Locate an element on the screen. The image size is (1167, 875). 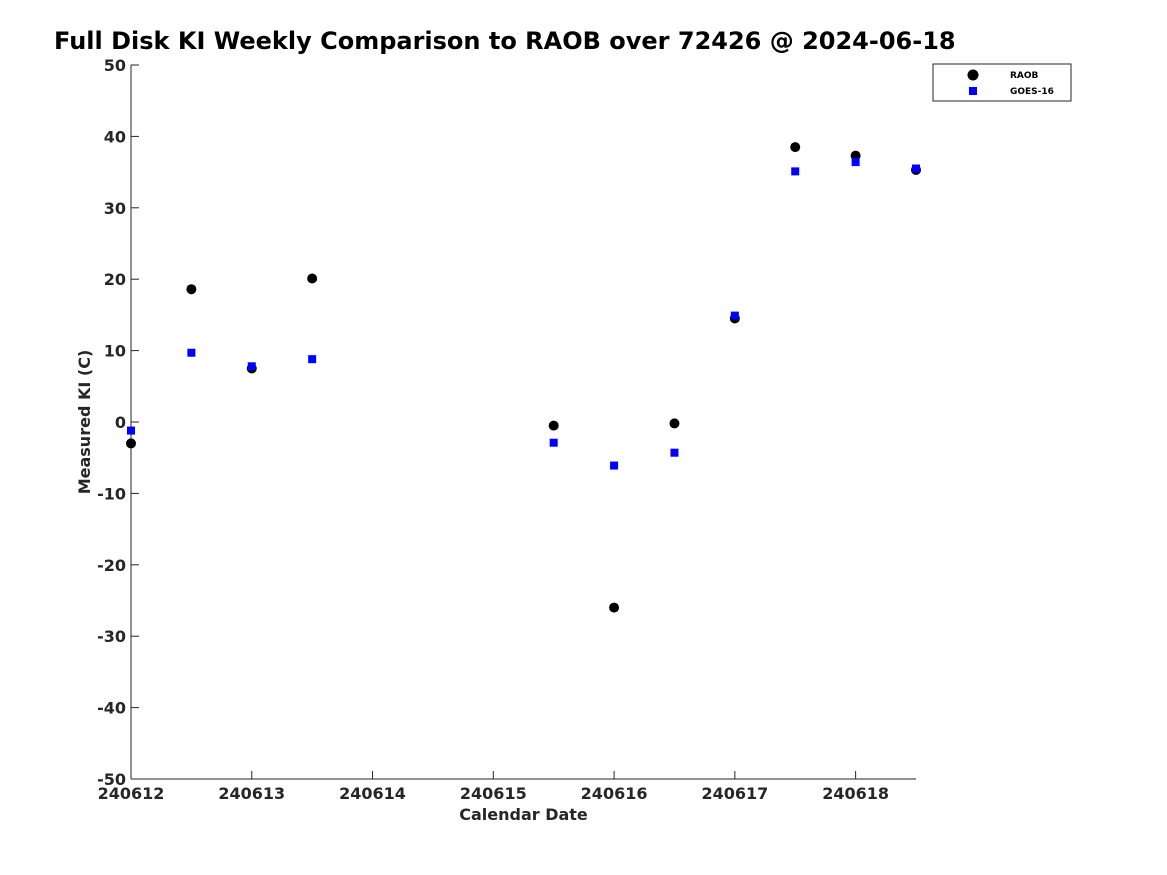
legend-marker-raob is located at coordinates (973, 75).